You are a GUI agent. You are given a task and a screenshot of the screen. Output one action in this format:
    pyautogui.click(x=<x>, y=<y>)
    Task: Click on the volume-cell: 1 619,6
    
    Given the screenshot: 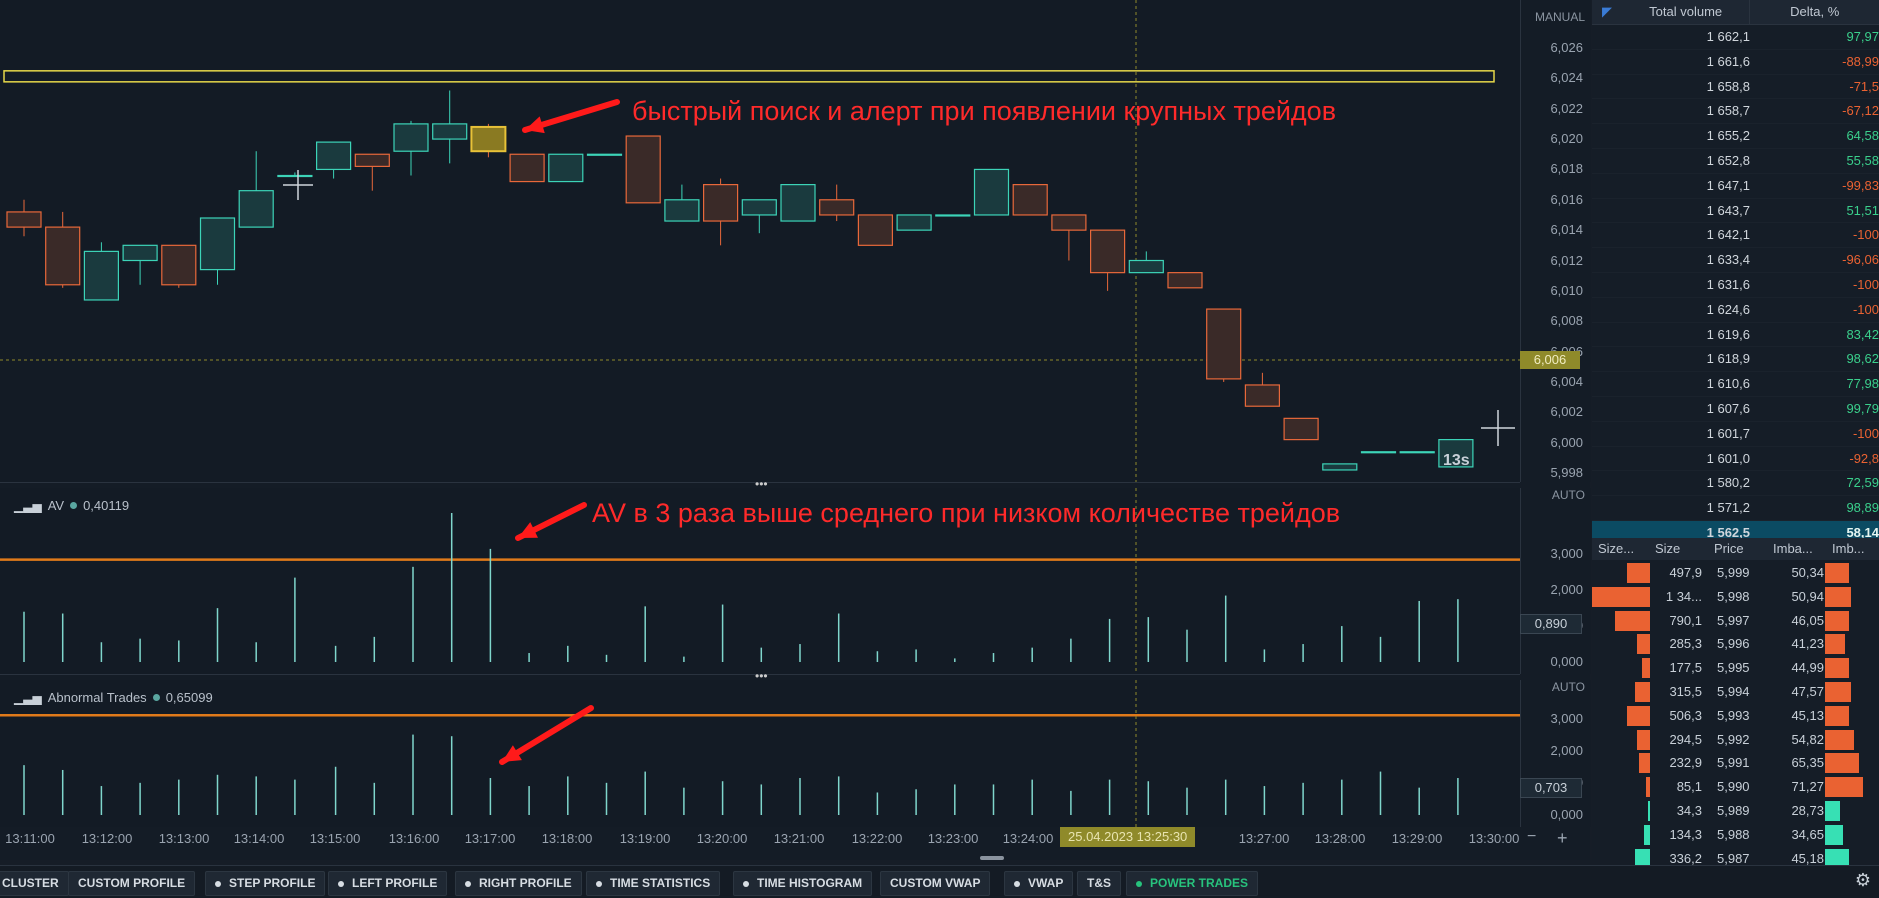 What is the action you would take?
    pyautogui.click(x=1728, y=334)
    